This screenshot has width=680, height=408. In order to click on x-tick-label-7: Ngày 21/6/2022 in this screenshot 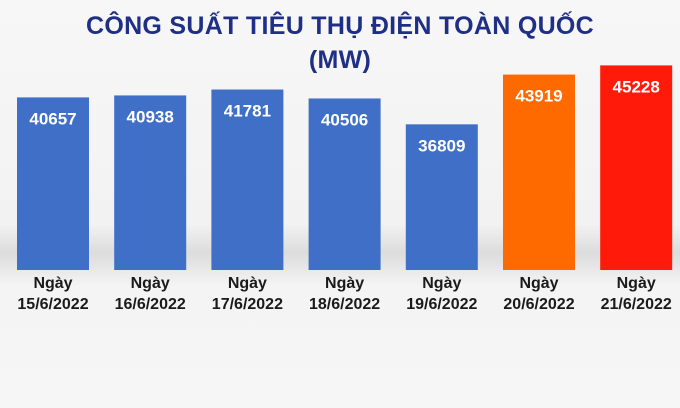, I will do `click(636, 294)`.